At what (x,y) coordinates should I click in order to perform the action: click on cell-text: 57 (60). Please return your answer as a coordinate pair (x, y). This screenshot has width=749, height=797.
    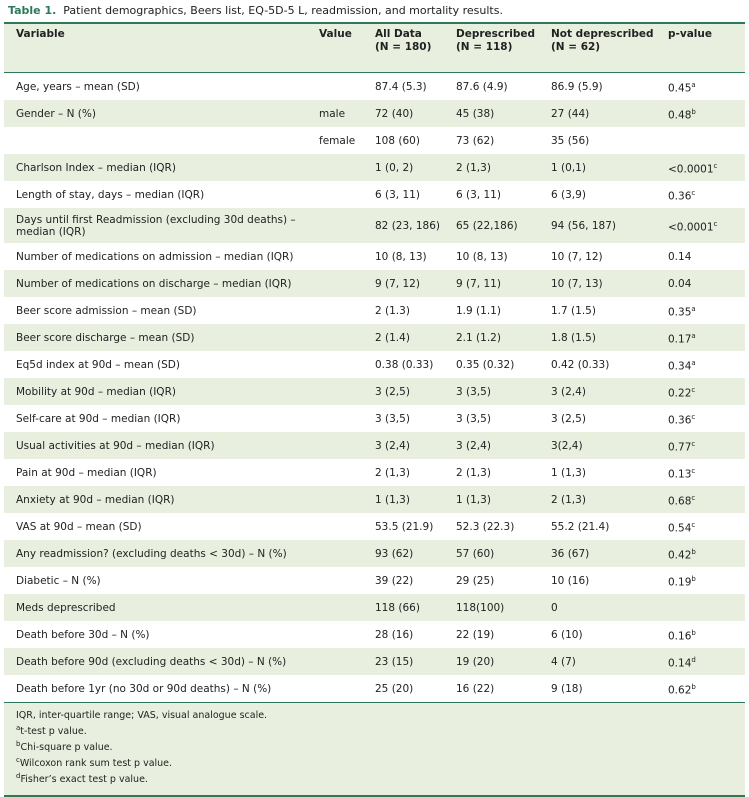
    Looking at the image, I should click on (475, 553).